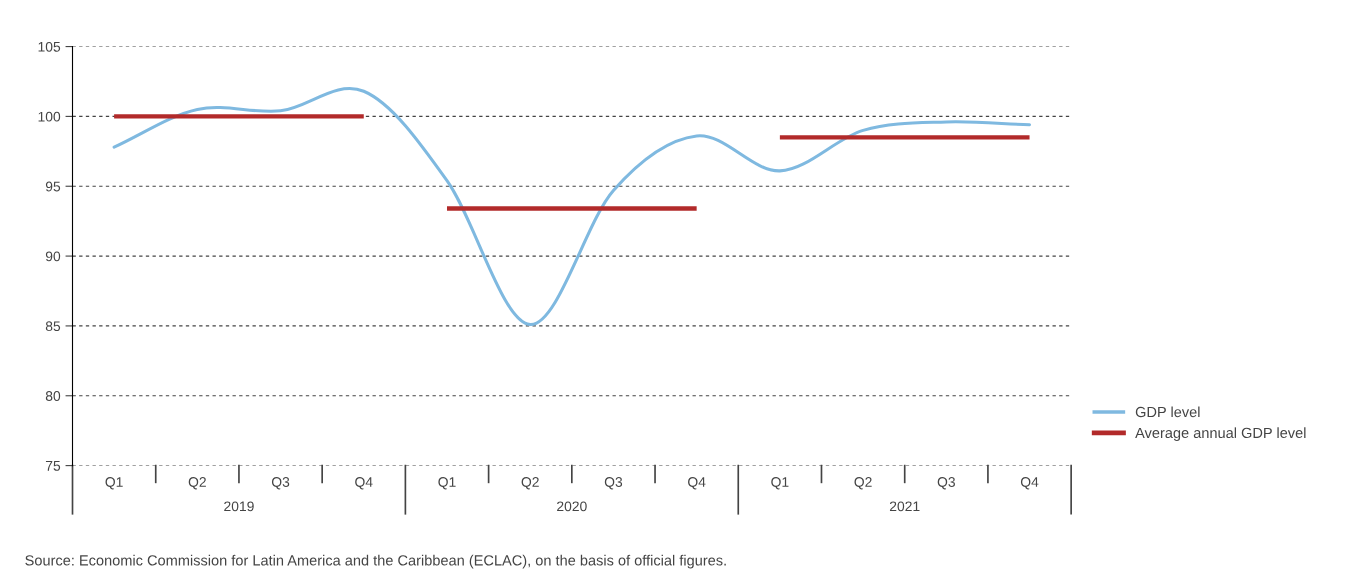 Image resolution: width=1368 pixels, height=582 pixels. I want to click on source-note: Source: Economic Commission for Latin America and the Caribbean (ECLAC), on the basis of official figures., so click(375, 561).